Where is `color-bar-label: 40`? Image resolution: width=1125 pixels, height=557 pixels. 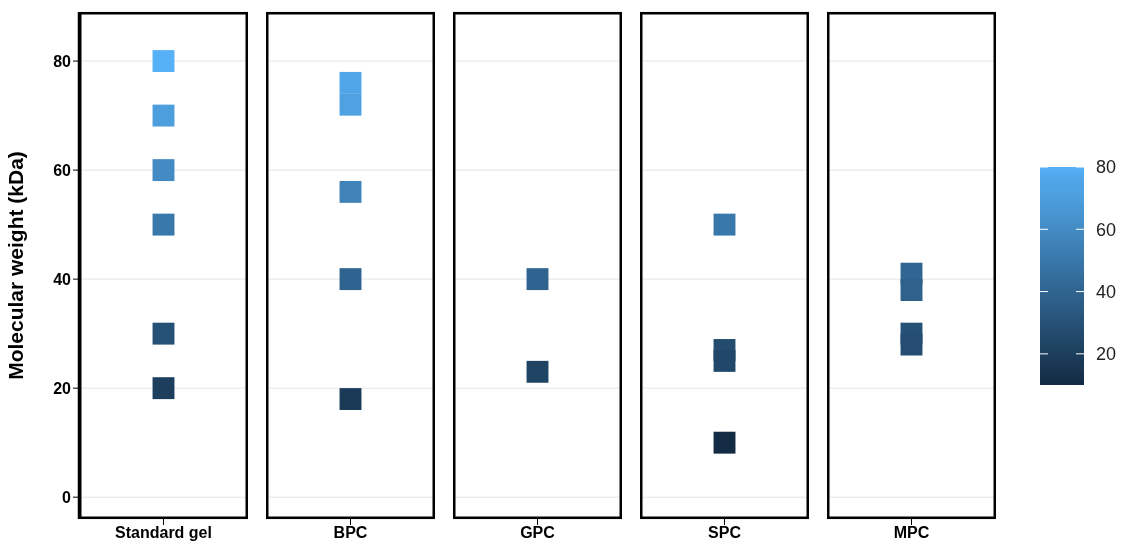 color-bar-label: 40 is located at coordinates (1106, 291).